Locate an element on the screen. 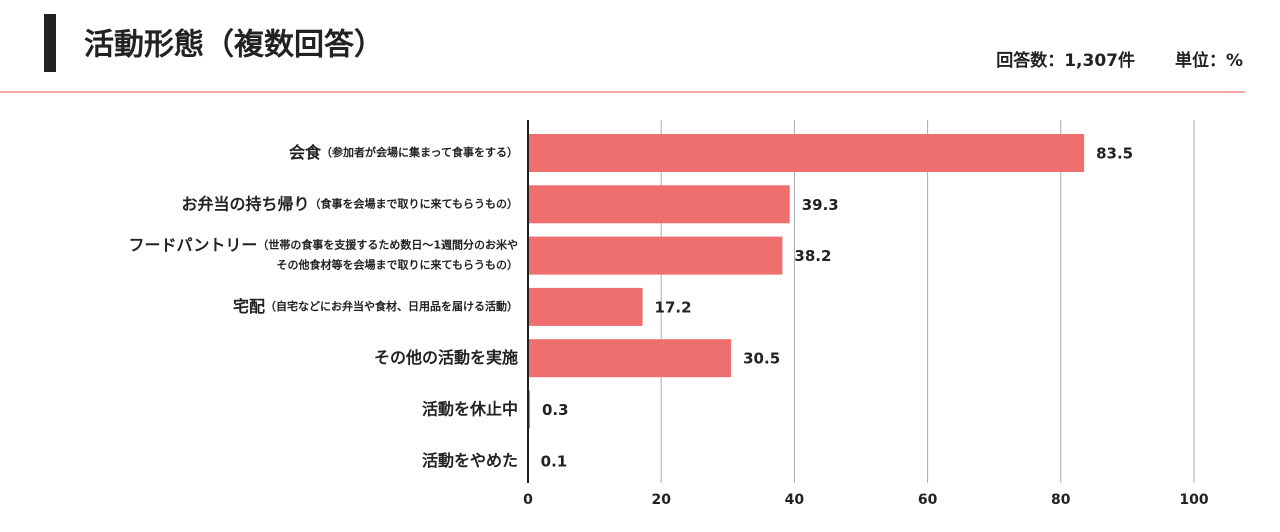 Image resolution: width=1280 pixels, height=532 pixels. category-note: （参加者が会場に集まって食事をする） is located at coordinates (419, 152).